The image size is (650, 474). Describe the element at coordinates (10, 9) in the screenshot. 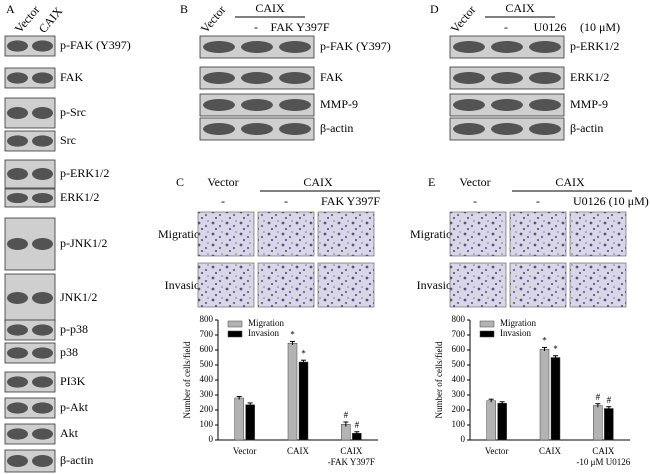

I see `panel-letter: A` at that location.